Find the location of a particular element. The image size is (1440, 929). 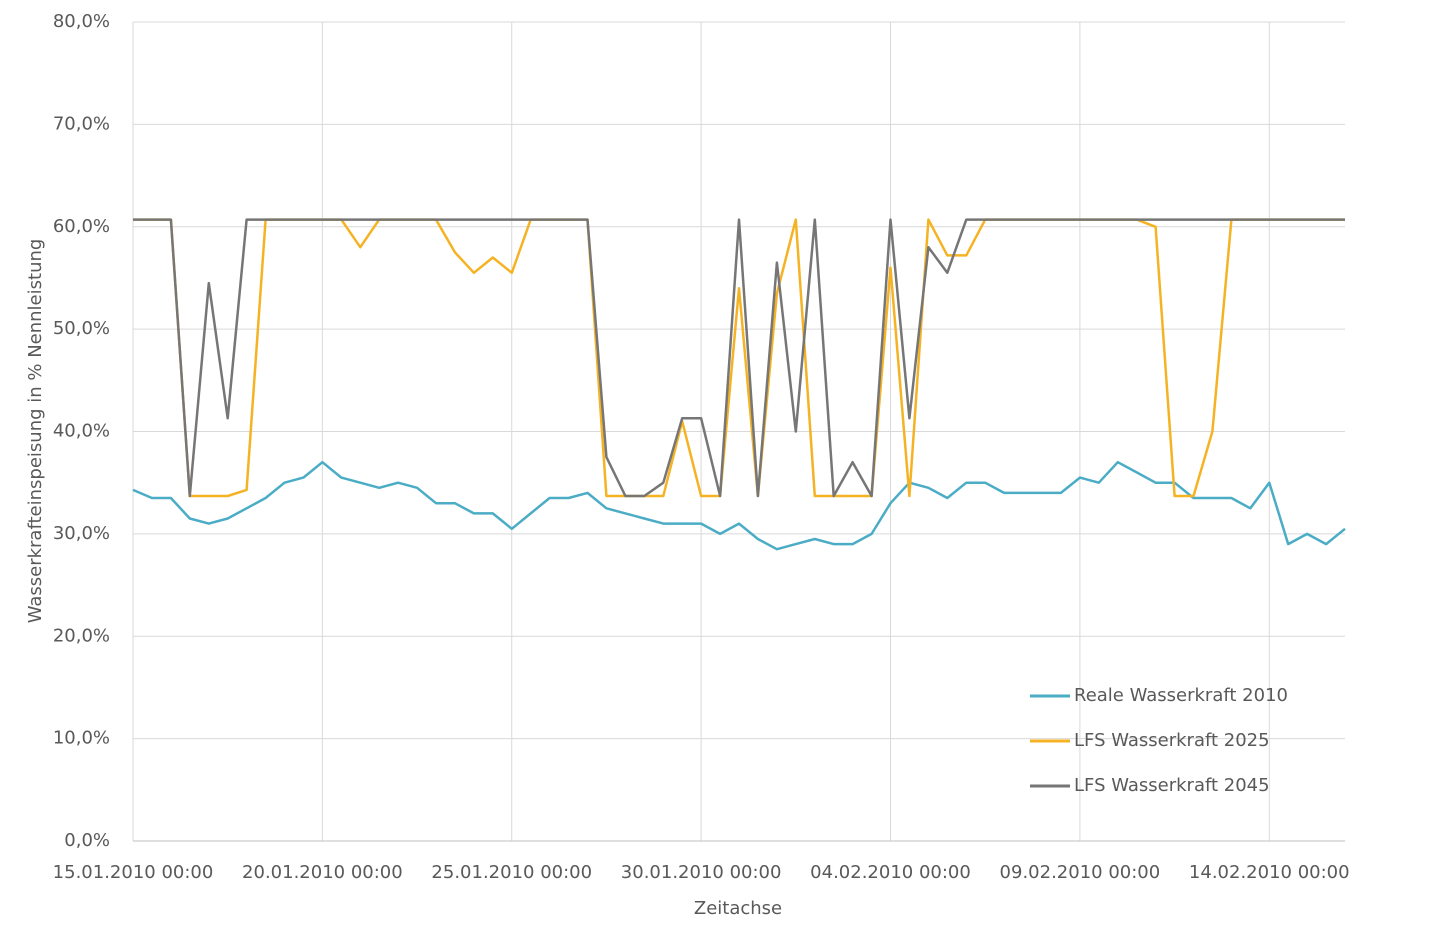

y-axis-label: Wasserkrafteinspeisung in % Nennleistung is located at coordinates (35, 431).